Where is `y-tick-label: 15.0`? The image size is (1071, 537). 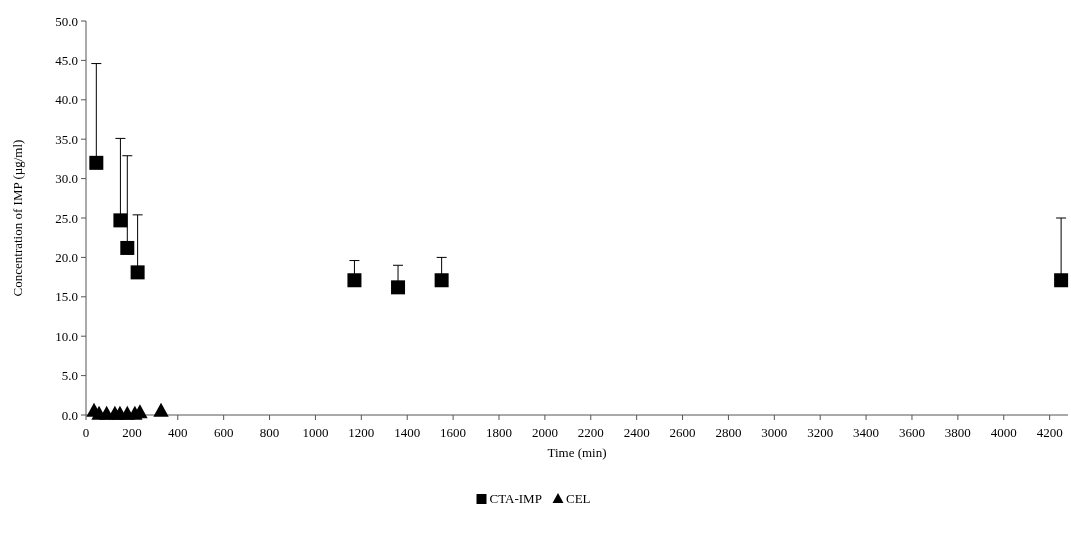
y-tick-label: 15.0 is located at coordinates (66, 297).